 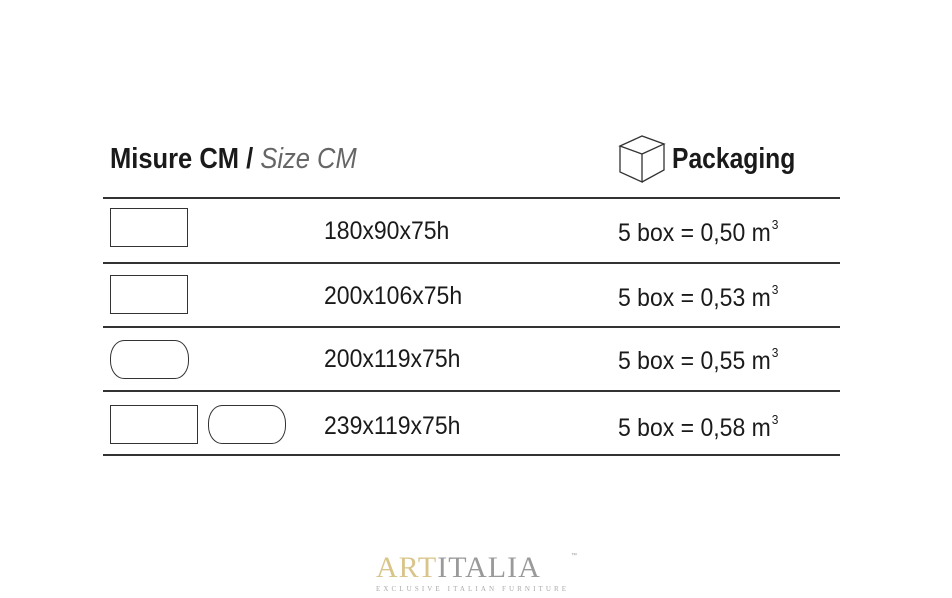 I want to click on packaging-value: 5 box = 0,55 m, so click(x=694, y=361).